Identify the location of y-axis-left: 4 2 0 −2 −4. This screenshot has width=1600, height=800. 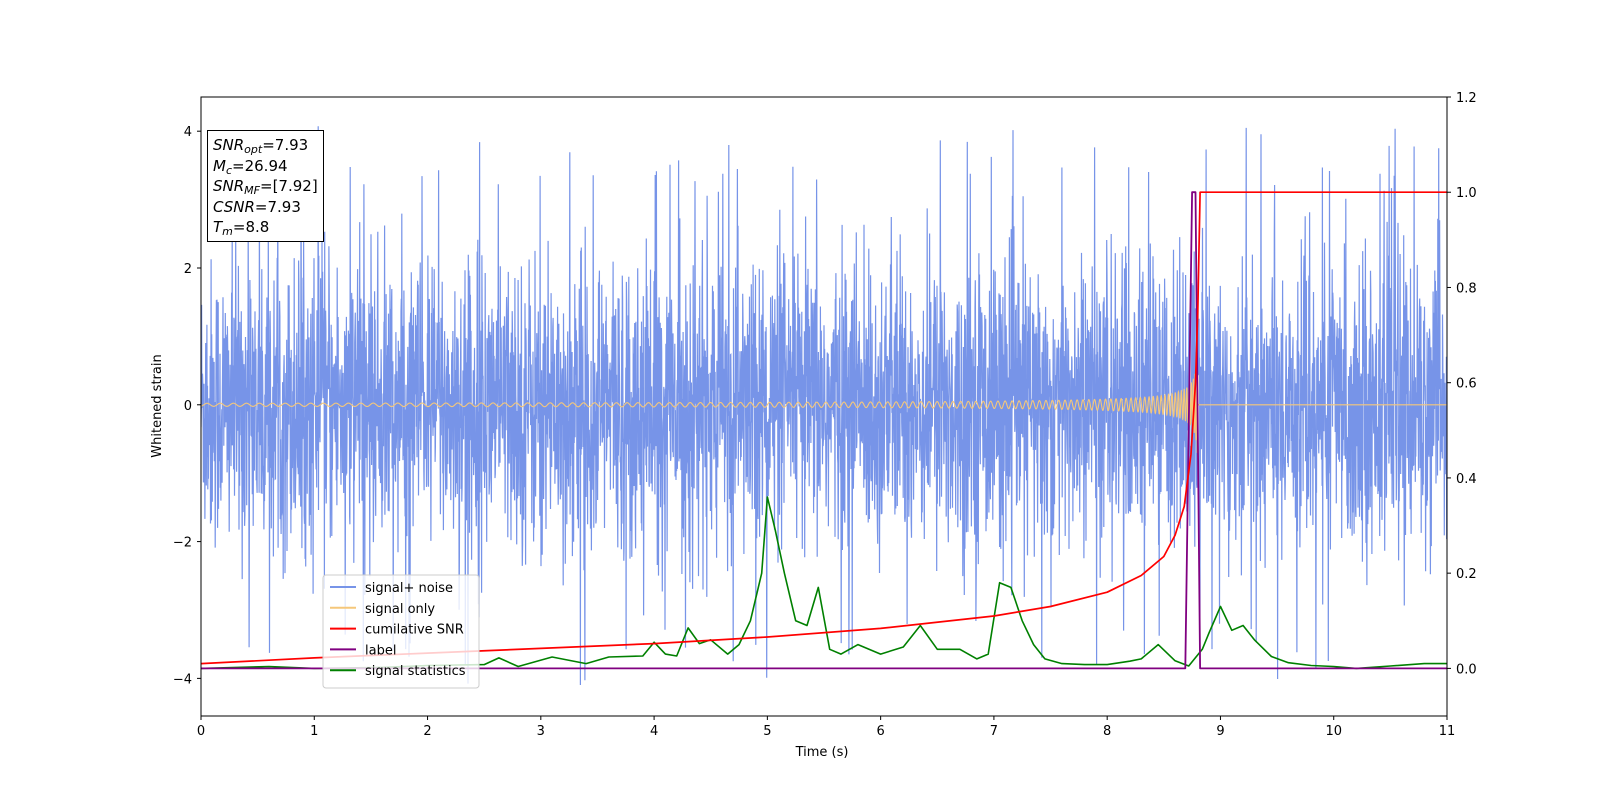
(187, 406).